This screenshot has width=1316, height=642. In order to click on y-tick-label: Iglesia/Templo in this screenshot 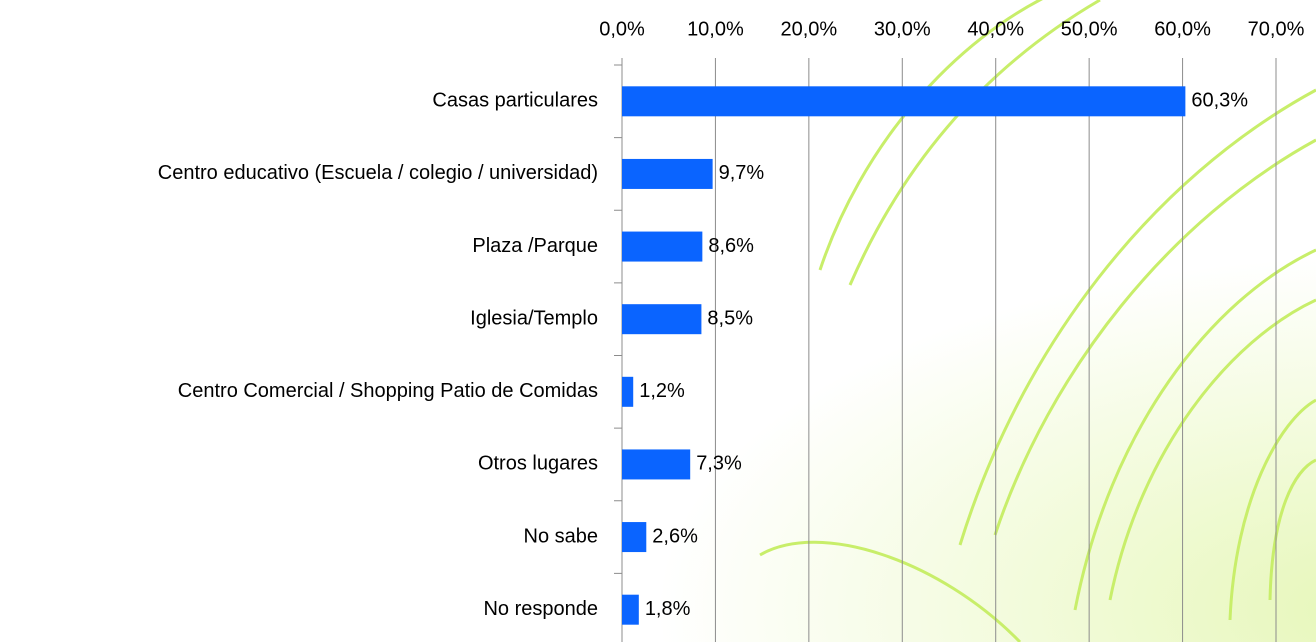, I will do `click(534, 318)`.